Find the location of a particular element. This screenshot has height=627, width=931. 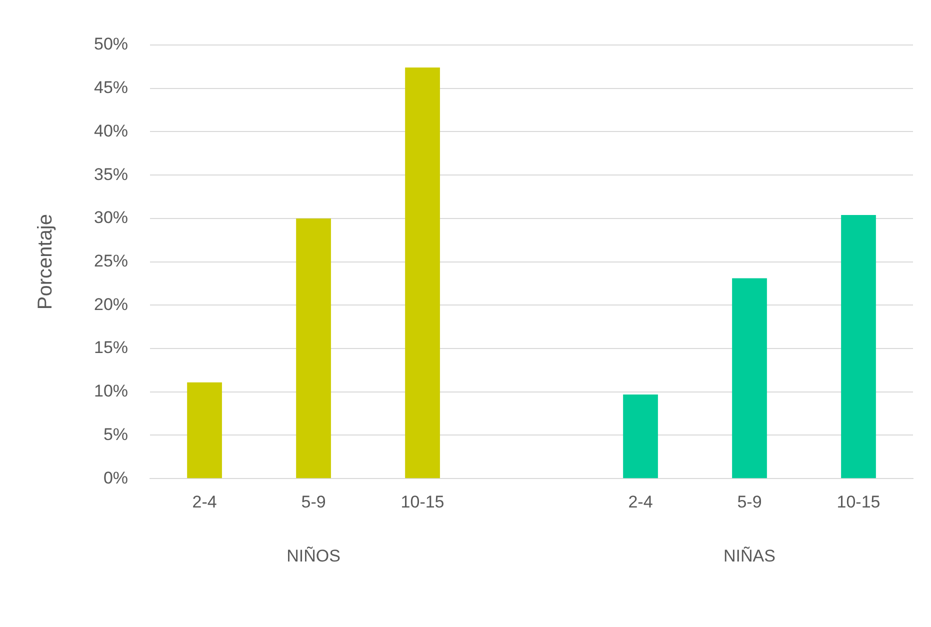

y-tick-label: 10% is located at coordinates (111, 391).